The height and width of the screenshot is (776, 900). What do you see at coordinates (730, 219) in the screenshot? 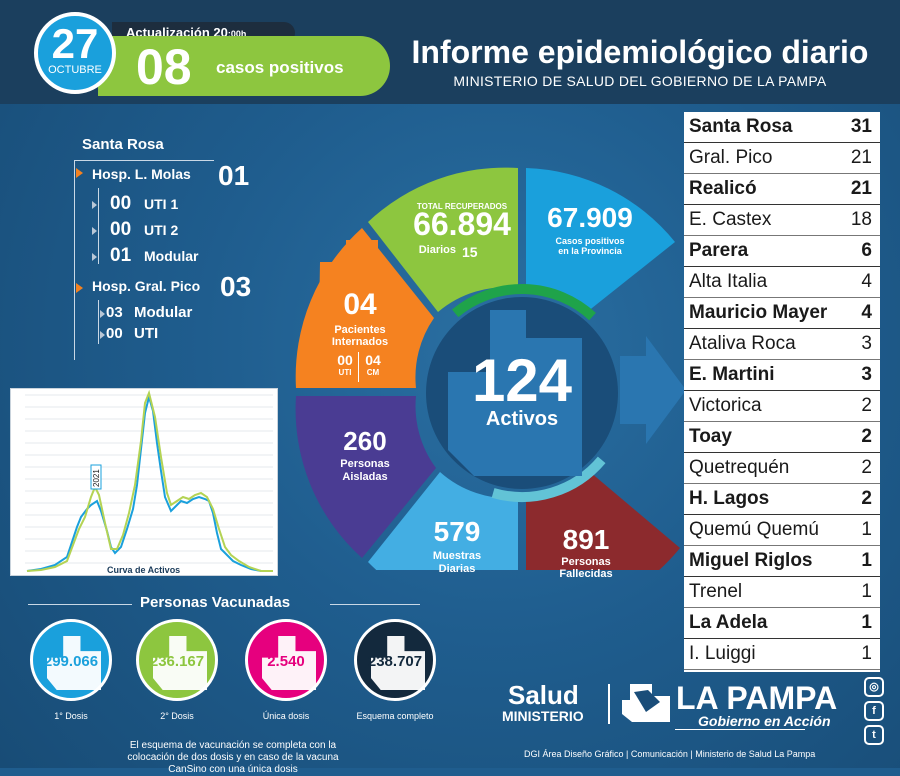
I see `locality-name: E. Castex` at bounding box center [730, 219].